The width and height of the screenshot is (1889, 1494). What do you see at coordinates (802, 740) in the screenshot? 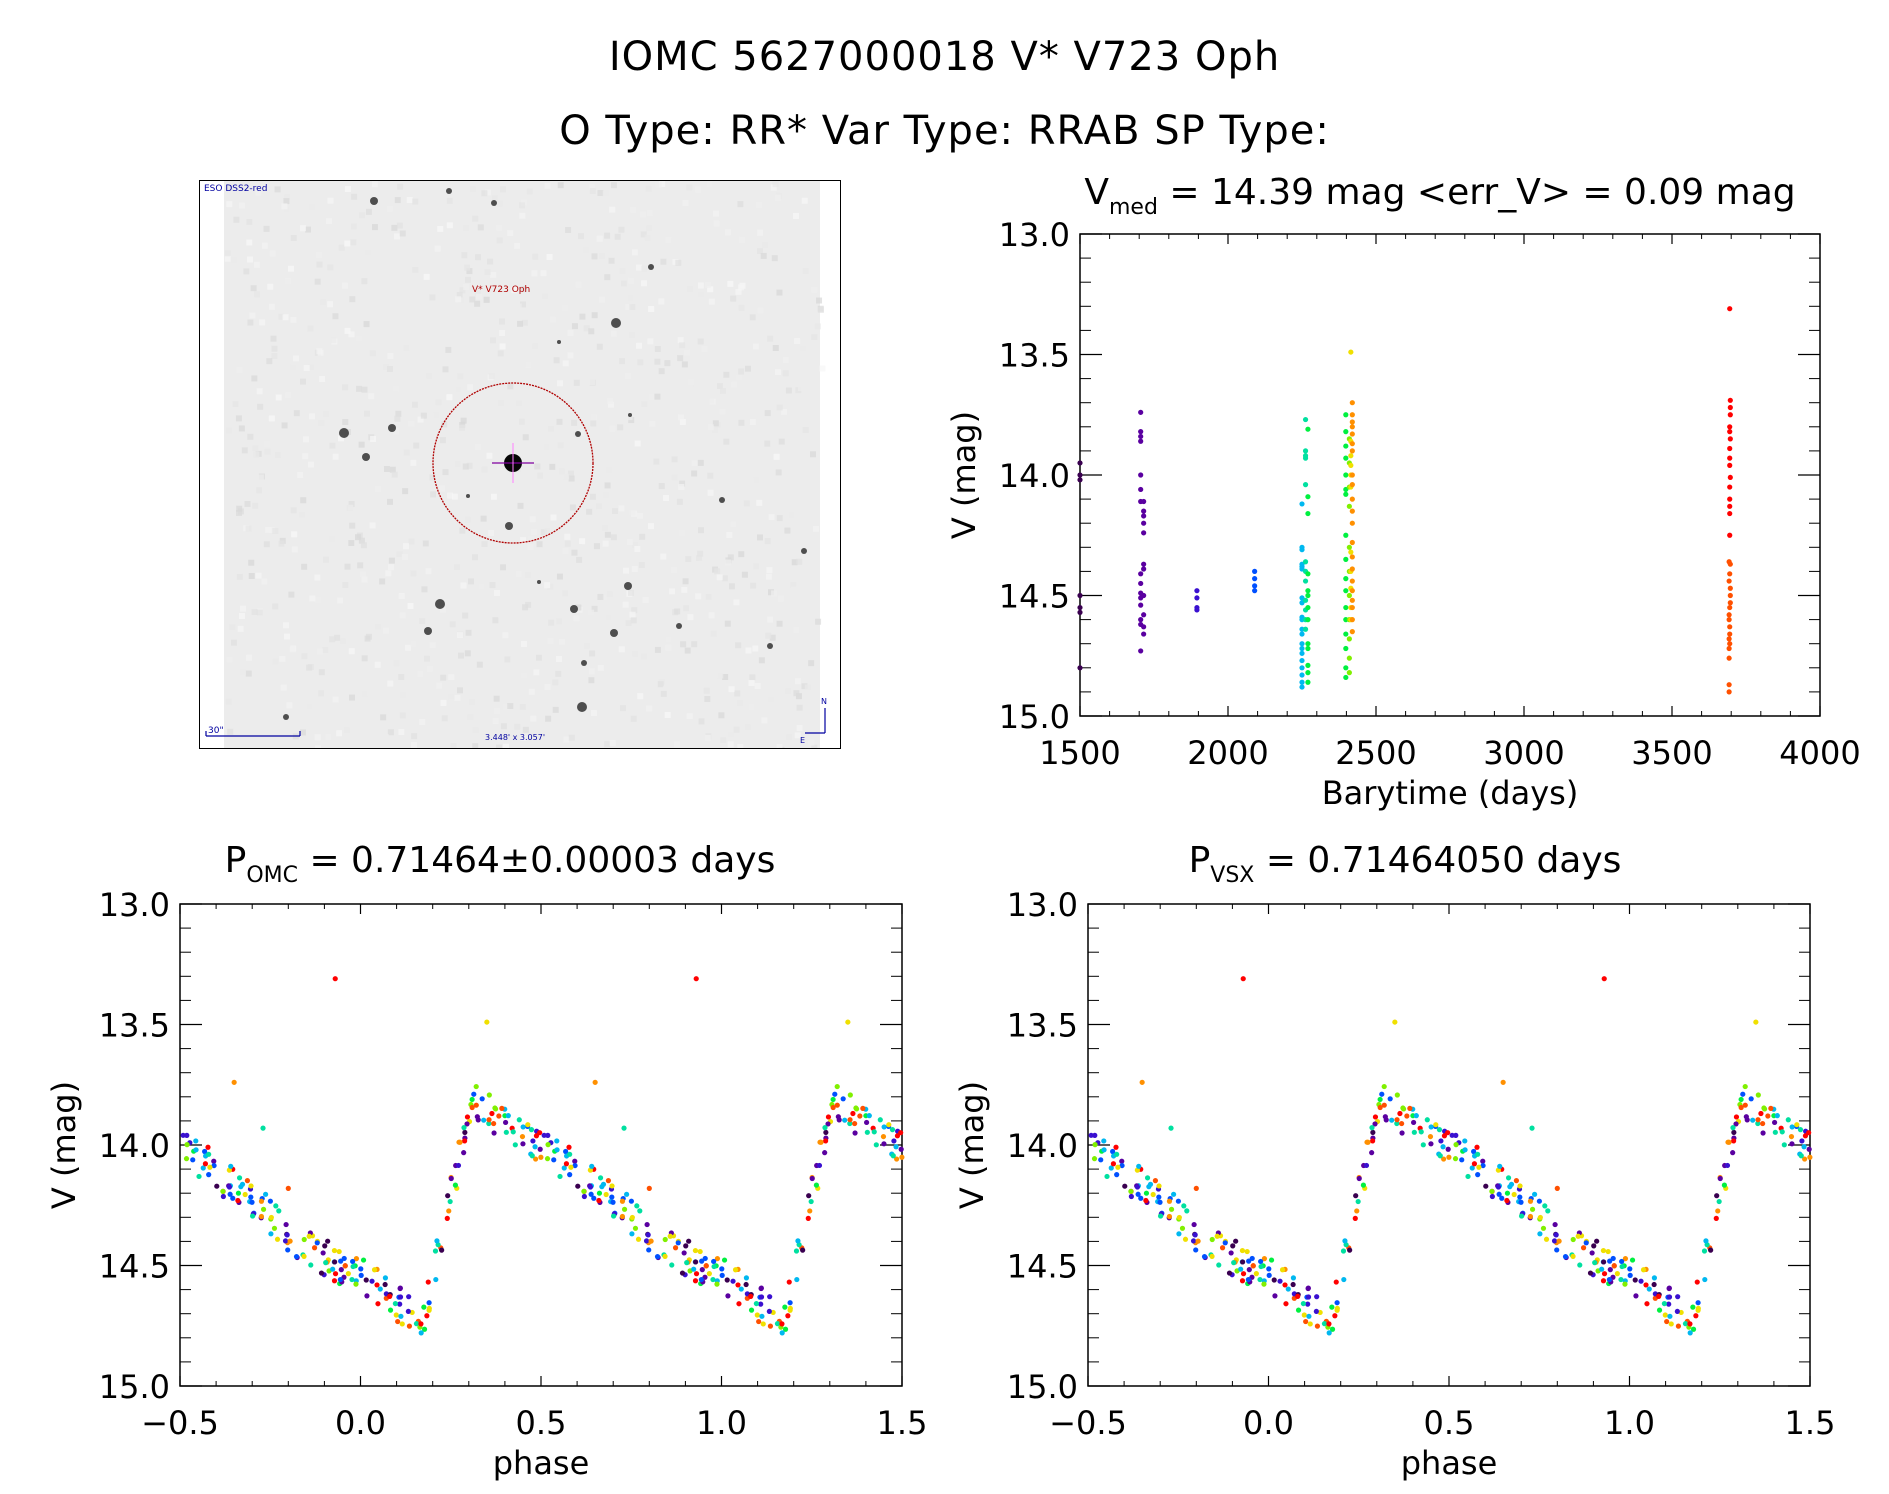
I see `compass-east-label: E` at bounding box center [802, 740].